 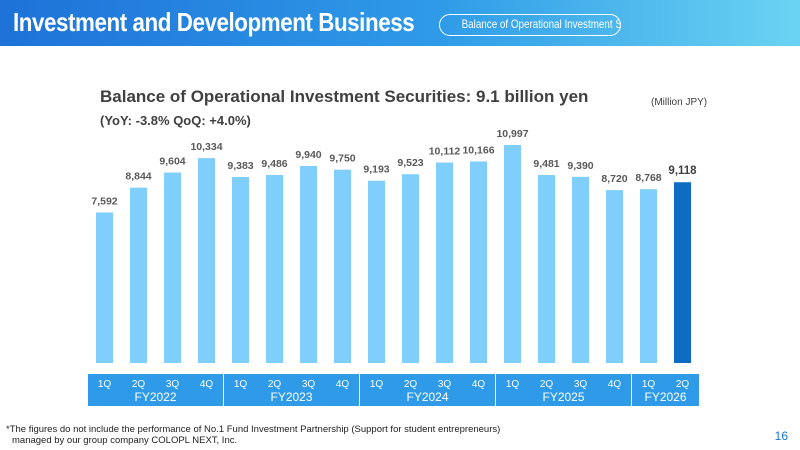 What do you see at coordinates (206, 147) in the screenshot?
I see `bar-value-label: 10,334` at bounding box center [206, 147].